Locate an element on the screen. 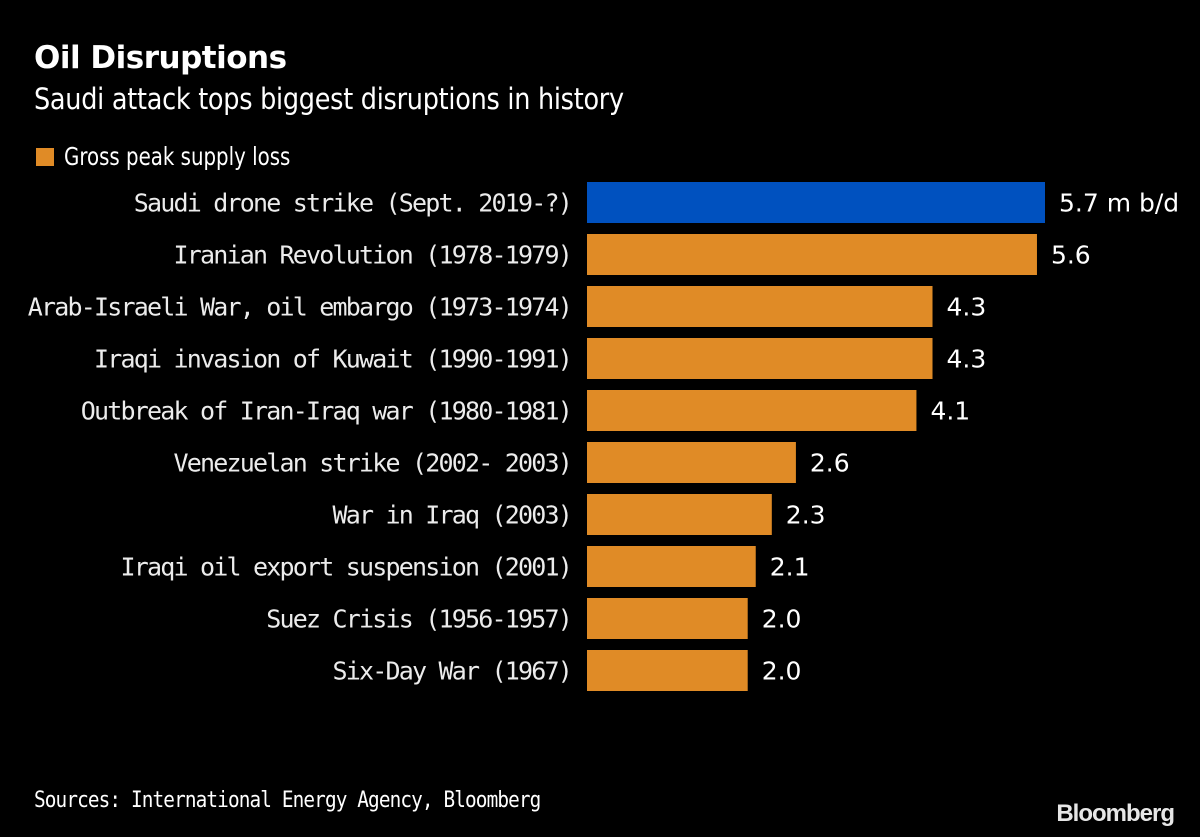 The image size is (1200, 837). value-label: 2.1 is located at coordinates (790, 567).